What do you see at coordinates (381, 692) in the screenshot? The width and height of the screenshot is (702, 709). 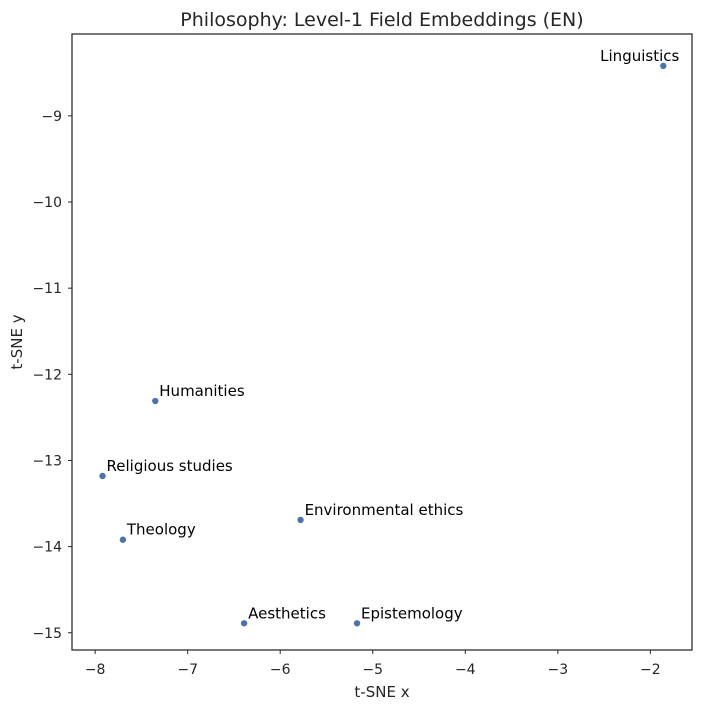 I see `x-axis-label: t-SNE x` at bounding box center [381, 692].